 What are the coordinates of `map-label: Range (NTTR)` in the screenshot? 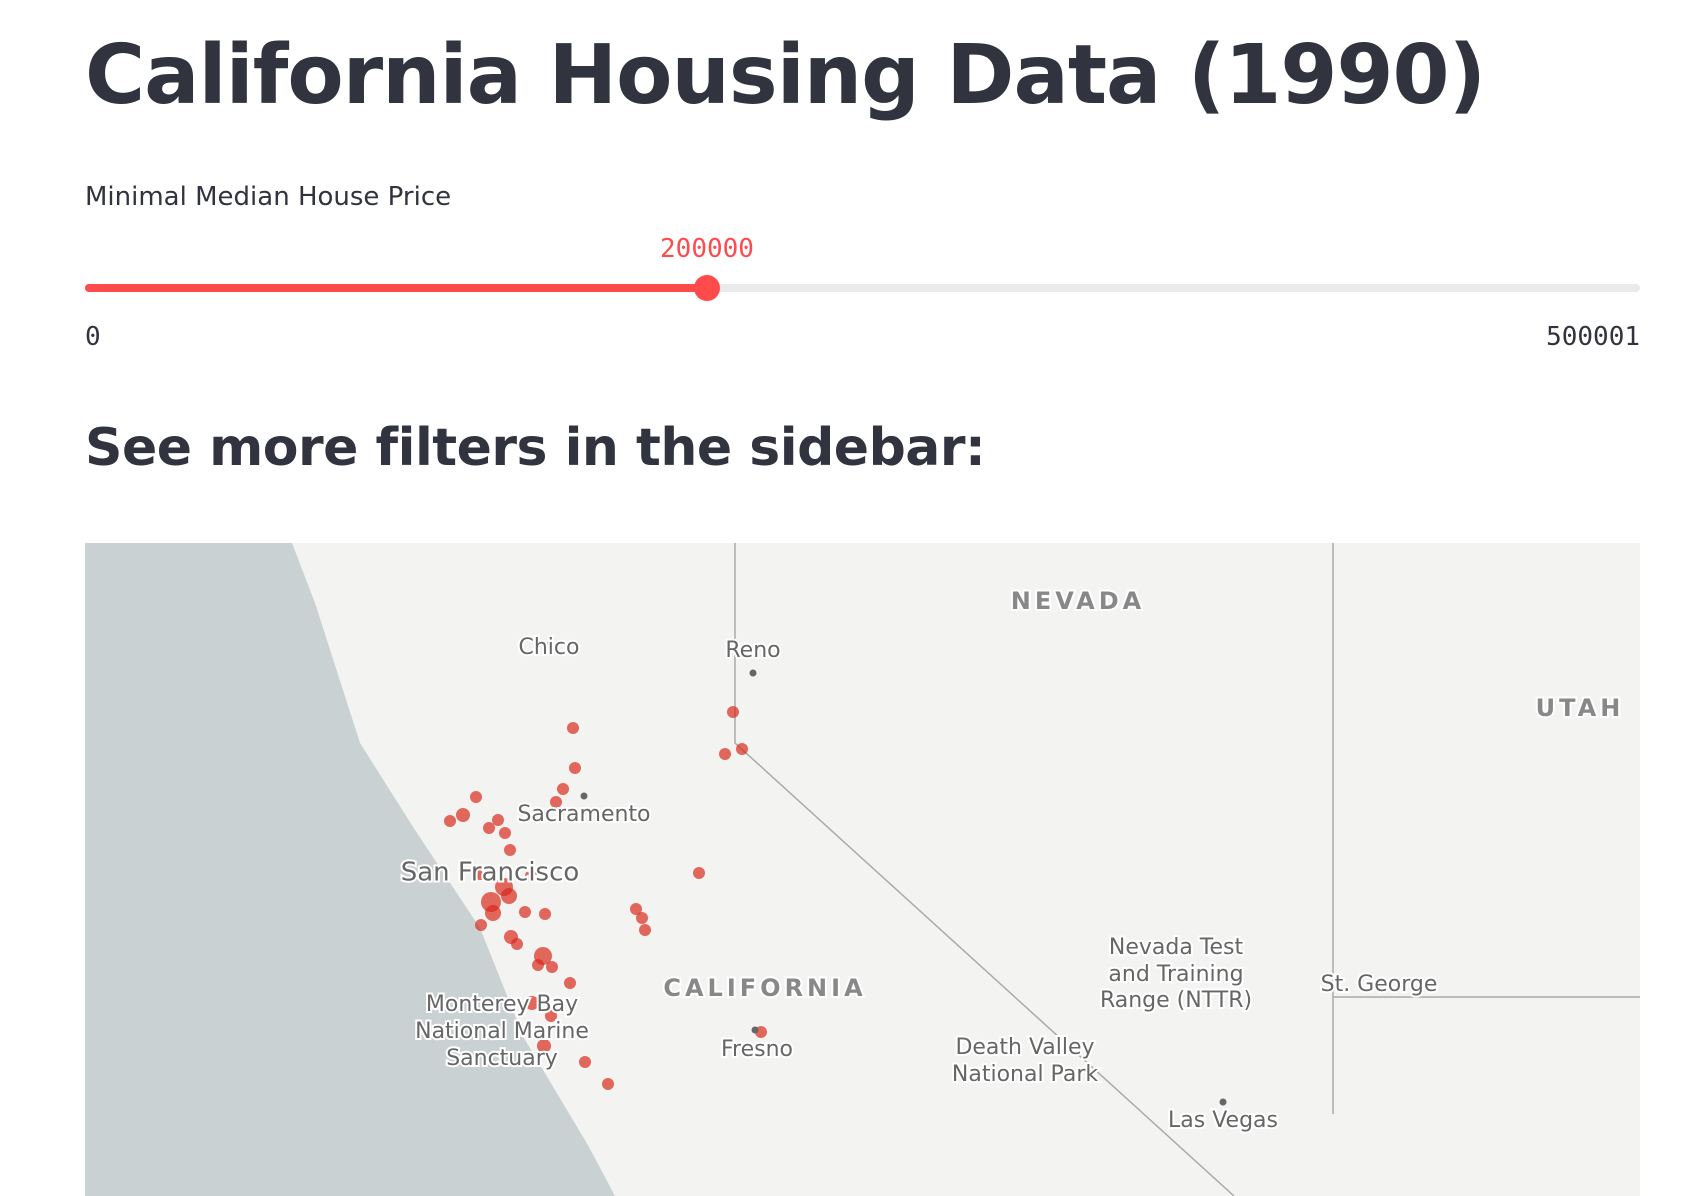 It's located at (1176, 1000).